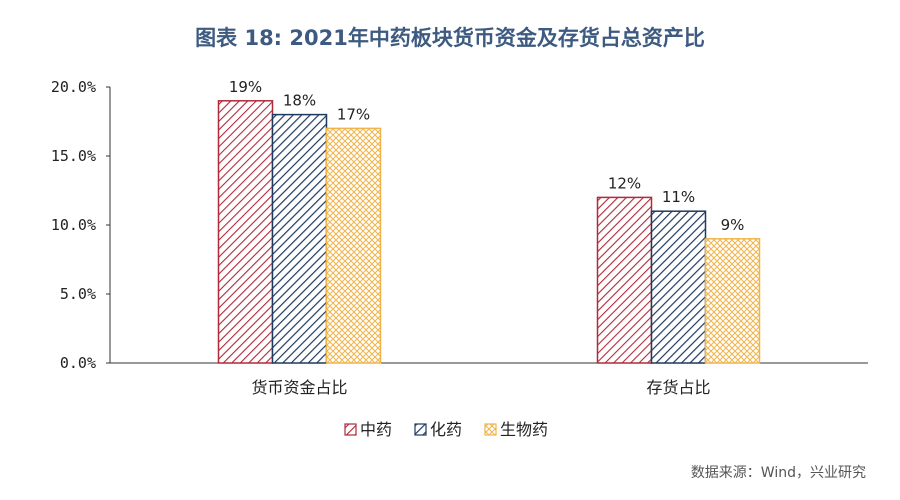  I want to click on data-label: 9%, so click(733, 225).